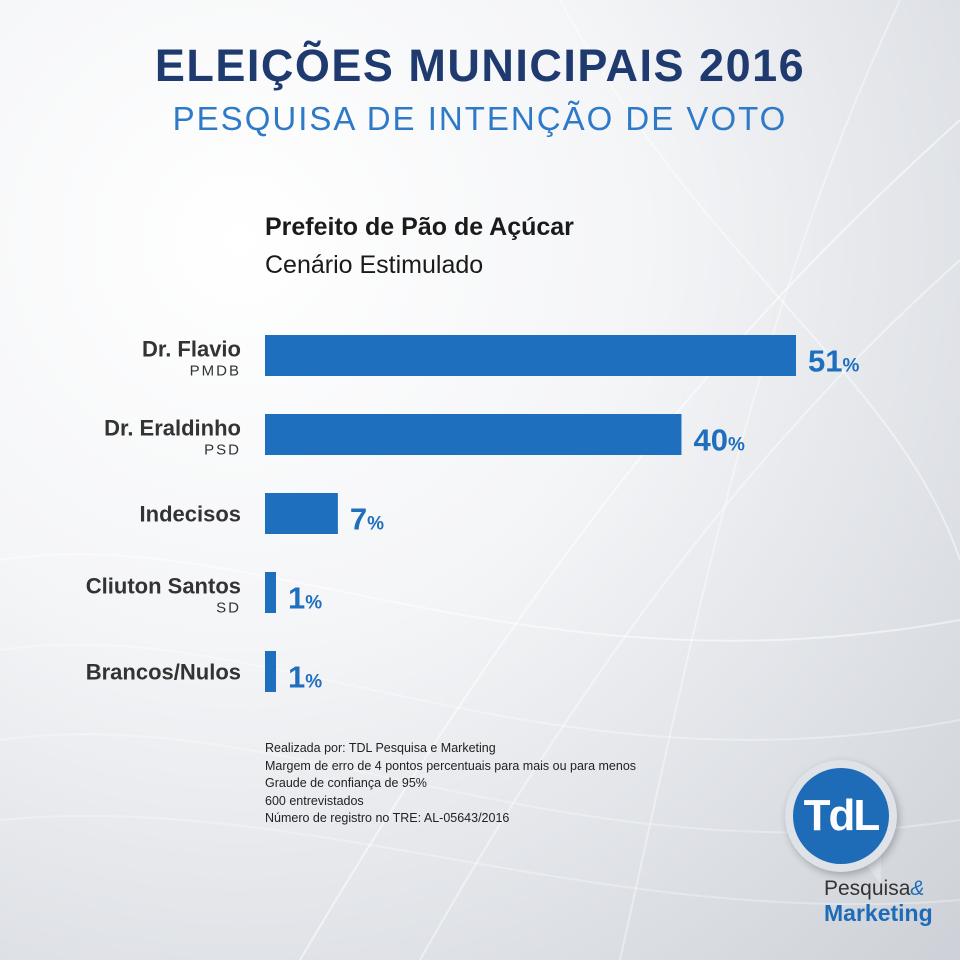  What do you see at coordinates (867, 888) in the screenshot?
I see `logo-word-pesquisa: Pesquisa` at bounding box center [867, 888].